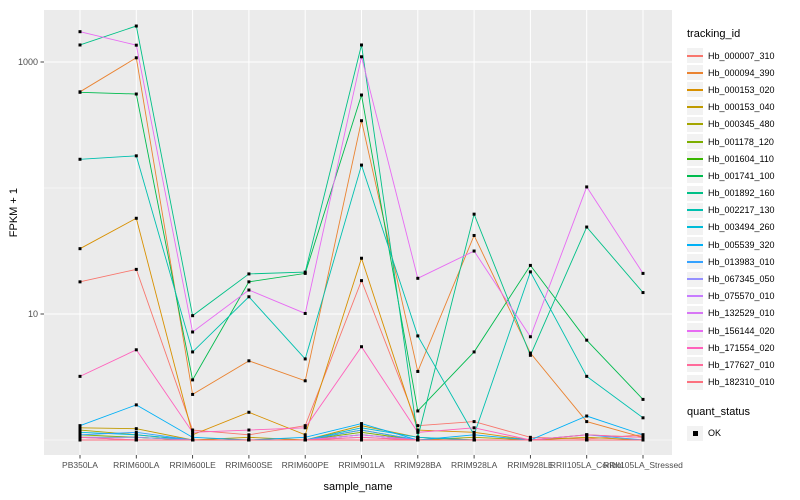 This screenshot has width=800, height=500. I want to click on x-tick-label: PB350LA, so click(80, 465).